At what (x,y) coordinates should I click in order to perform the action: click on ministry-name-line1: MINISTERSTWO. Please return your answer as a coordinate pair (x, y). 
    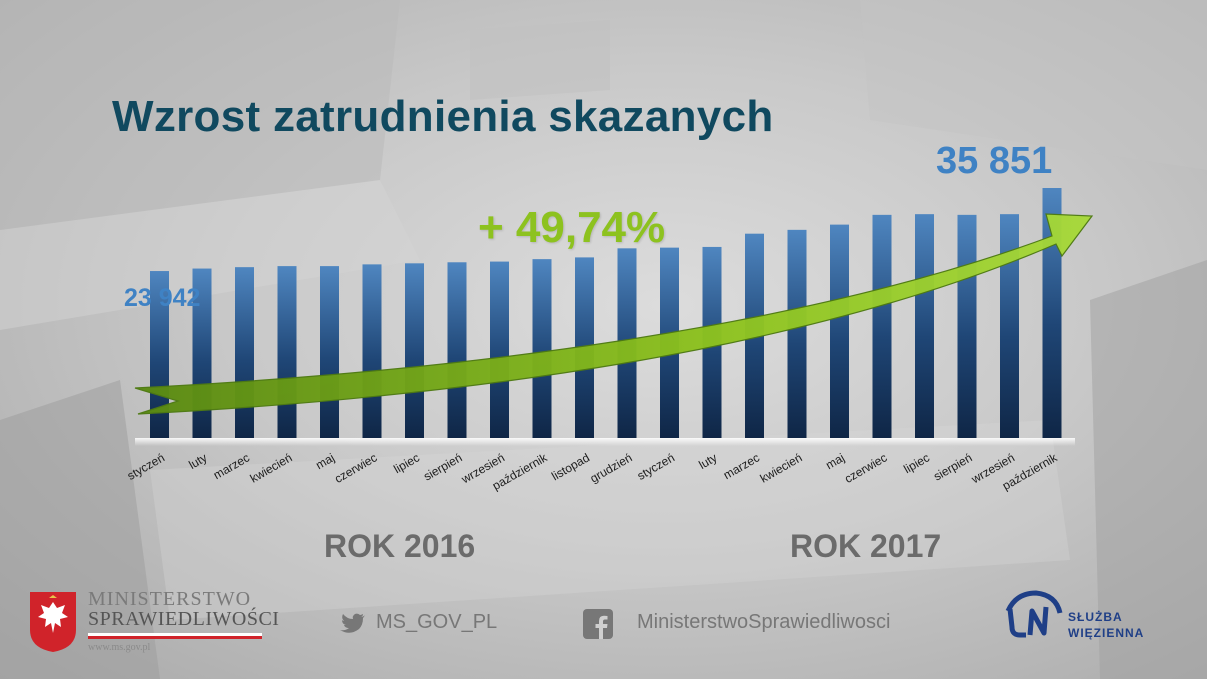
    Looking at the image, I should click on (170, 599).